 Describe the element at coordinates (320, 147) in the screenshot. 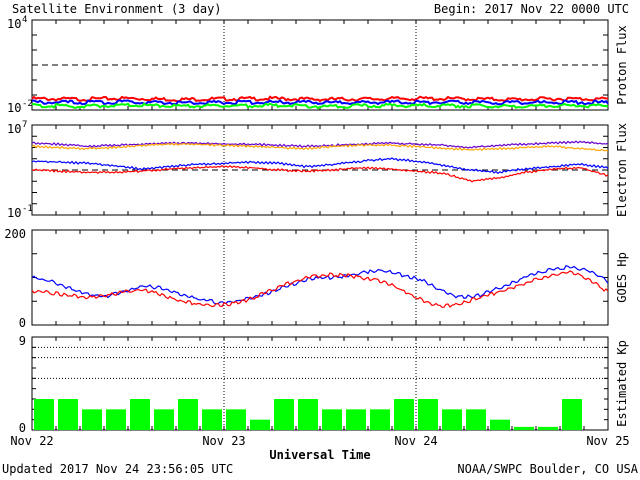

I see `electron-series-orange` at that location.